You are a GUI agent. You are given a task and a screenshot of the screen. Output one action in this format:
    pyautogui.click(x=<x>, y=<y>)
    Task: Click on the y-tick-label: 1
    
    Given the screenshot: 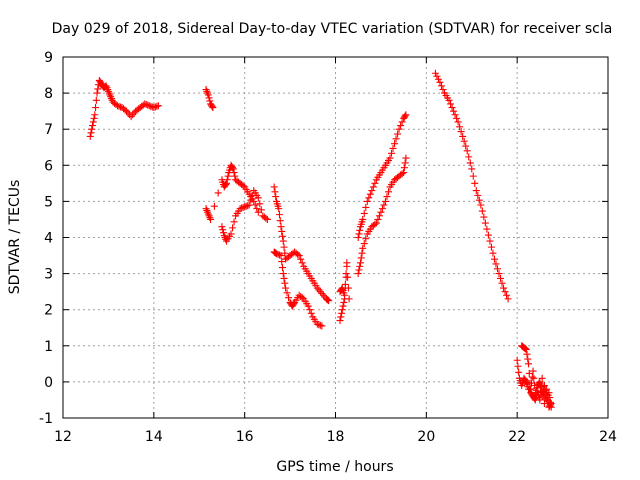 What is the action you would take?
    pyautogui.click(x=48, y=347)
    